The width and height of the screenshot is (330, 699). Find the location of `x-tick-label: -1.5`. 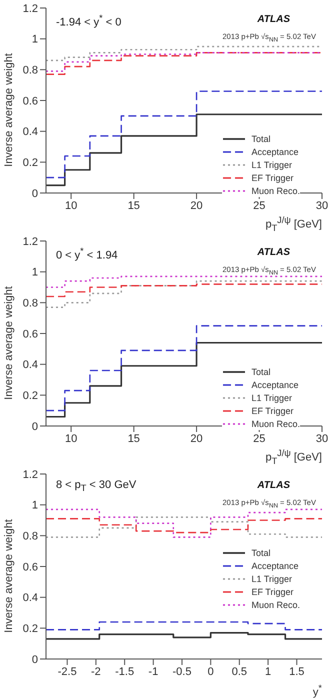

x-tick-label: -1.5 is located at coordinates (124, 672).